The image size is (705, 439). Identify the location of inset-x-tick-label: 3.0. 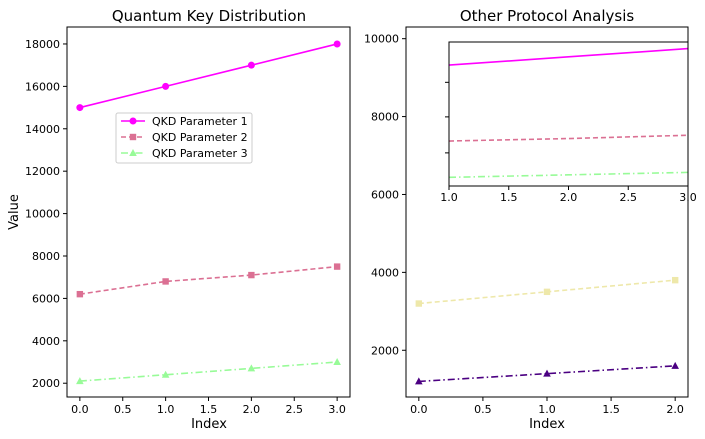
(688, 197).